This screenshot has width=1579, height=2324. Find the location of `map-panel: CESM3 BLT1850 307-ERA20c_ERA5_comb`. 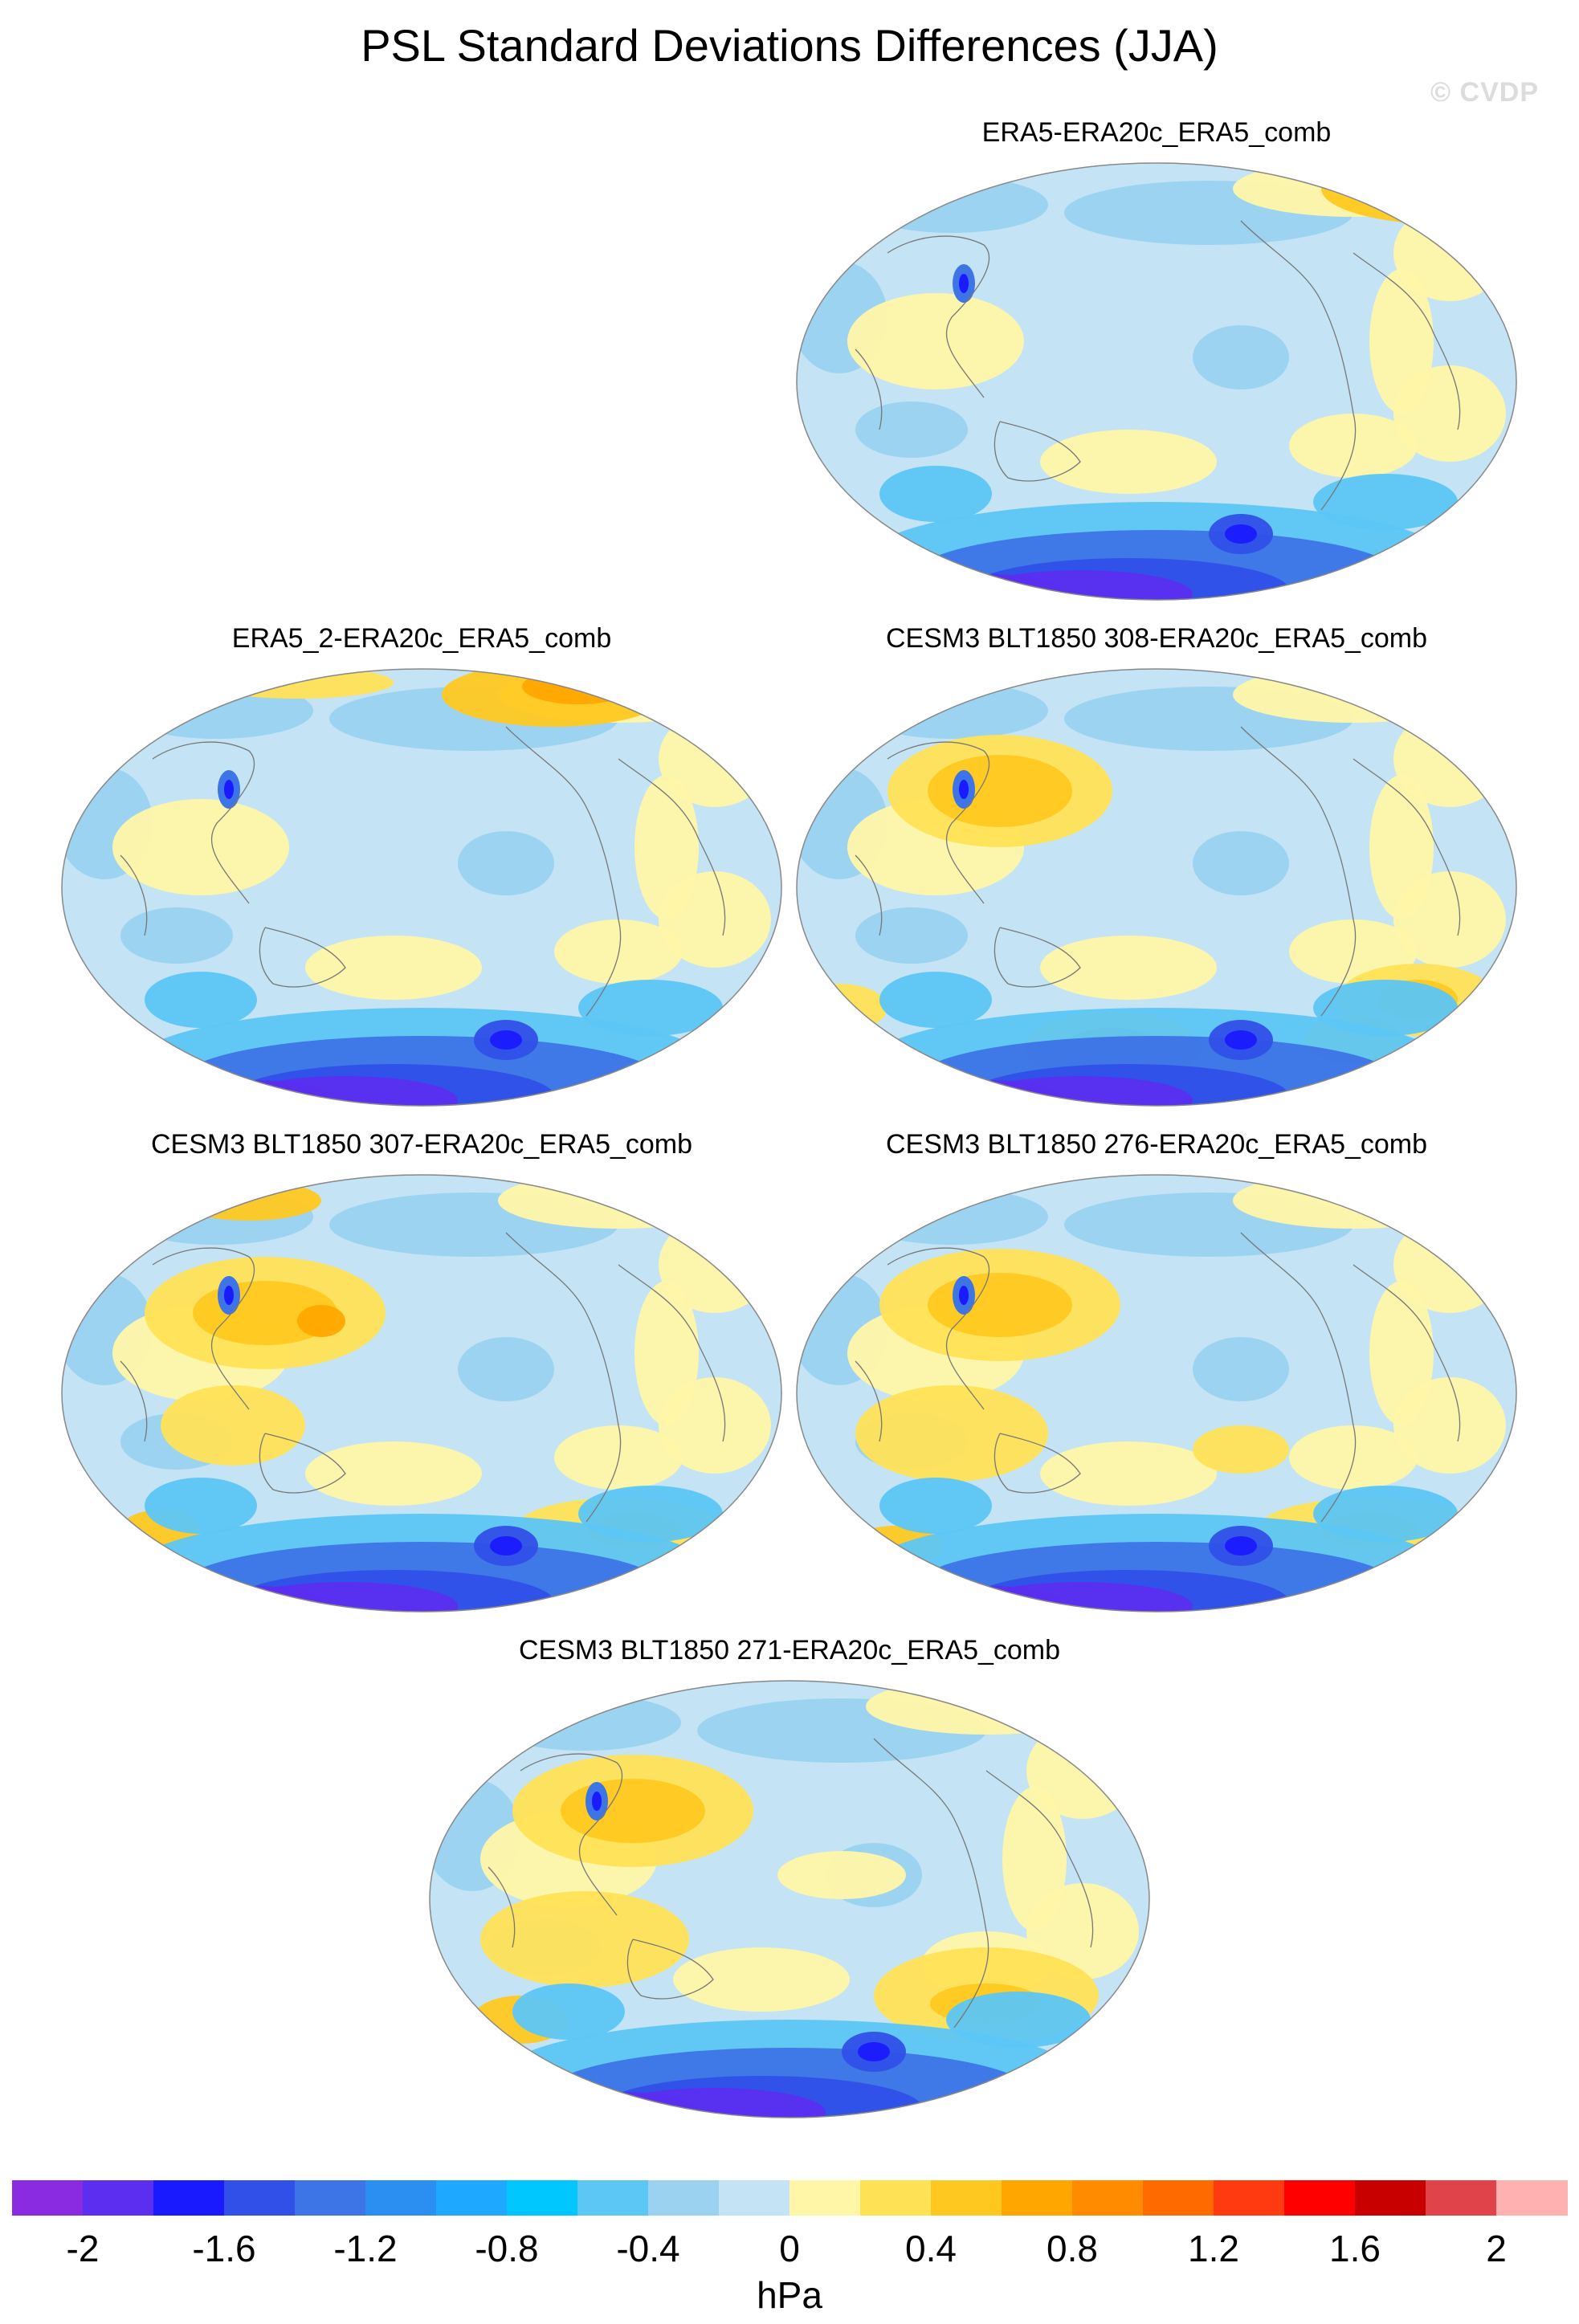

map-panel: CESM3 BLT1850 307-ERA20c_ERA5_comb is located at coordinates (421, 1377).